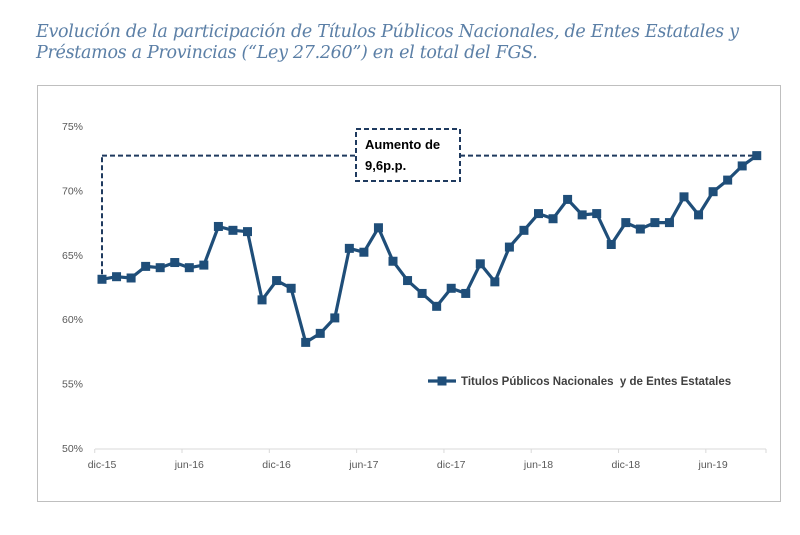 This screenshot has height=535, width=800. Describe the element at coordinates (72, 449) in the screenshot. I see `y-tick-label: 50%` at that location.